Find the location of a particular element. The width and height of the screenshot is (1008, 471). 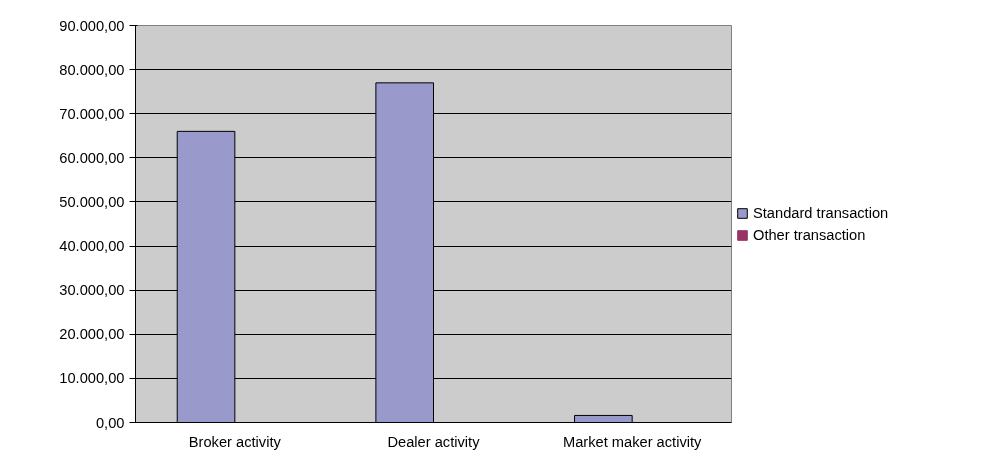

legend-label: Other transaction is located at coordinates (809, 234).